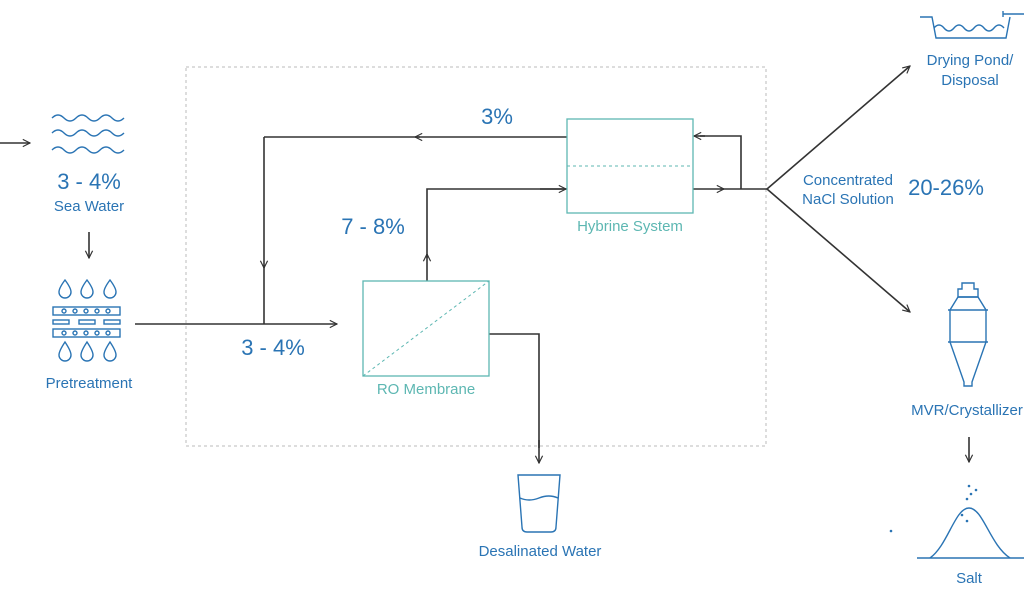 The height and width of the screenshot is (590, 1024). Describe the element at coordinates (89, 181) in the screenshot. I see `sea-water-concentration: 3 - 4%` at that location.